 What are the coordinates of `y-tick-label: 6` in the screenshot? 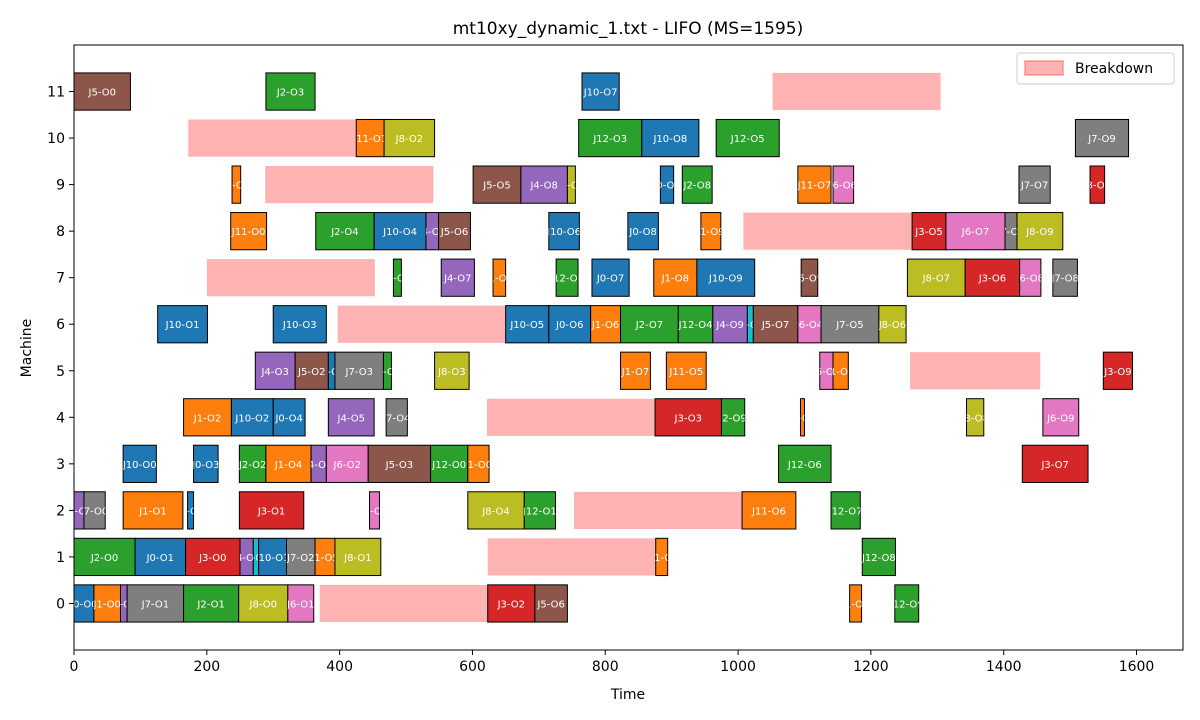 It's located at (60, 325).